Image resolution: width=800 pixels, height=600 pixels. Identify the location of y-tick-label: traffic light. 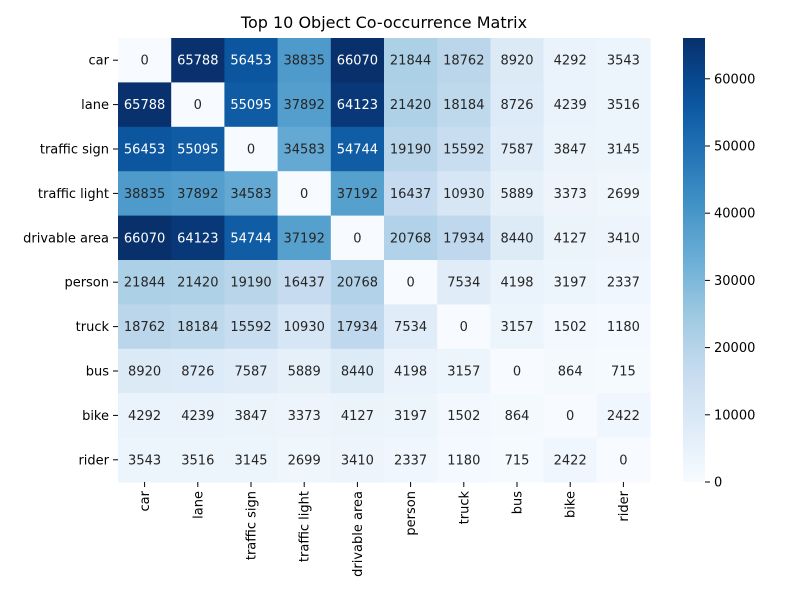
(73, 194).